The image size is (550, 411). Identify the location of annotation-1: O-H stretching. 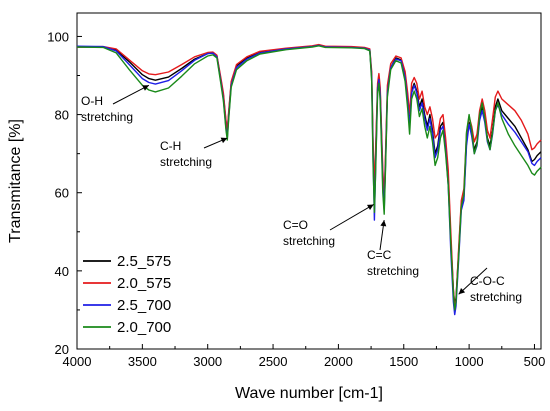
(115, 104).